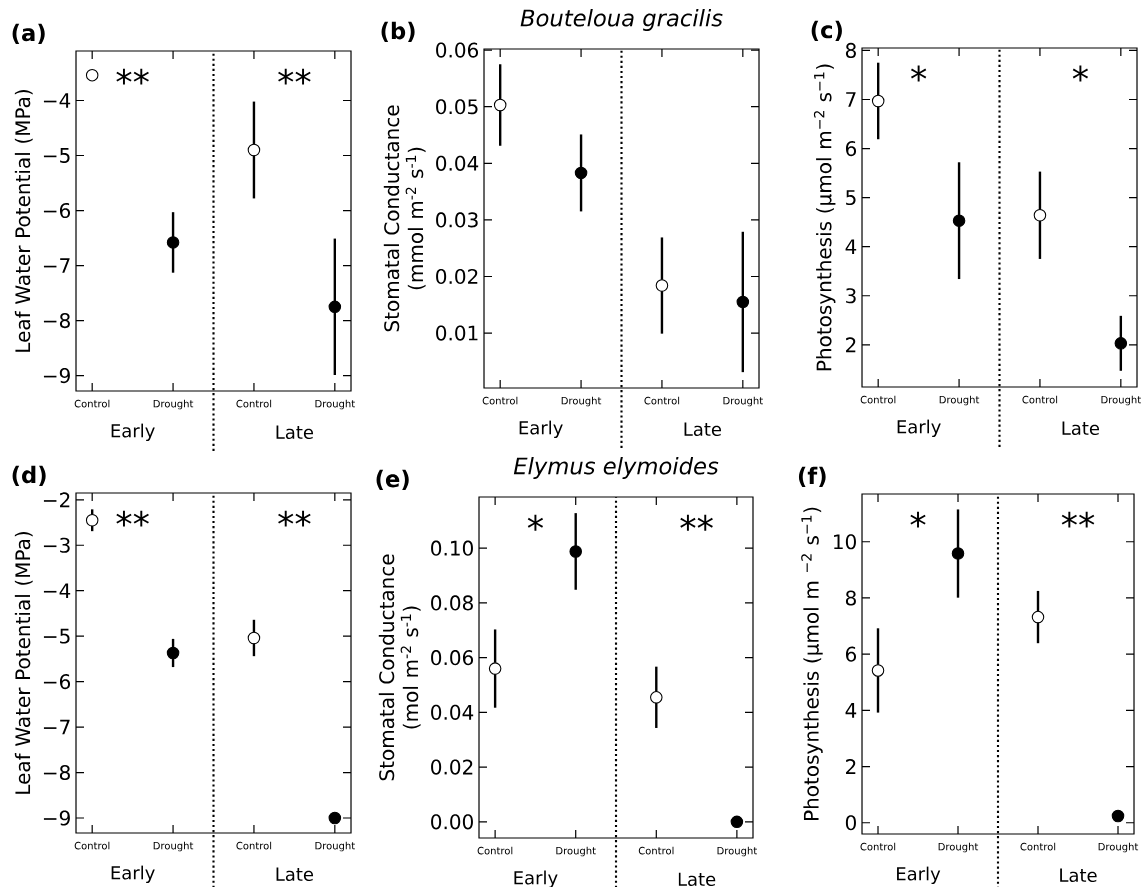 This screenshot has height=887, width=1145. I want to click on y-axis-title: Photosynthesis (µmol m$^{−2}$ s$^{−1}$), so click(824, 217).